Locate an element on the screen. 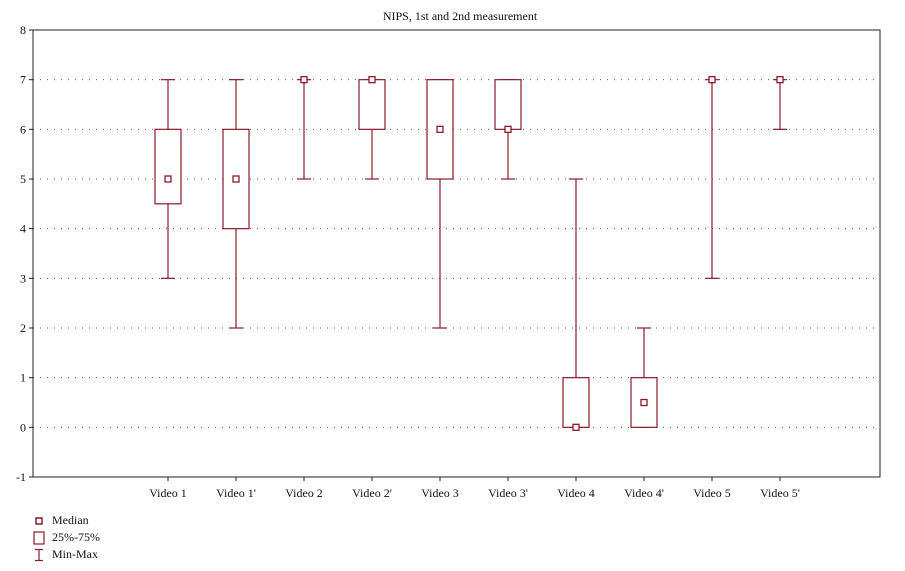 This screenshot has height=571, width=905. legend-label-minmax: Min-Max is located at coordinates (75, 554).